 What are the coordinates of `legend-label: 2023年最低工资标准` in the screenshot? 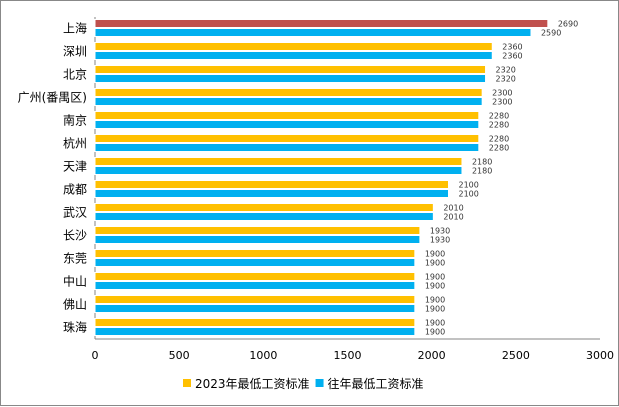 It's located at (252, 384).